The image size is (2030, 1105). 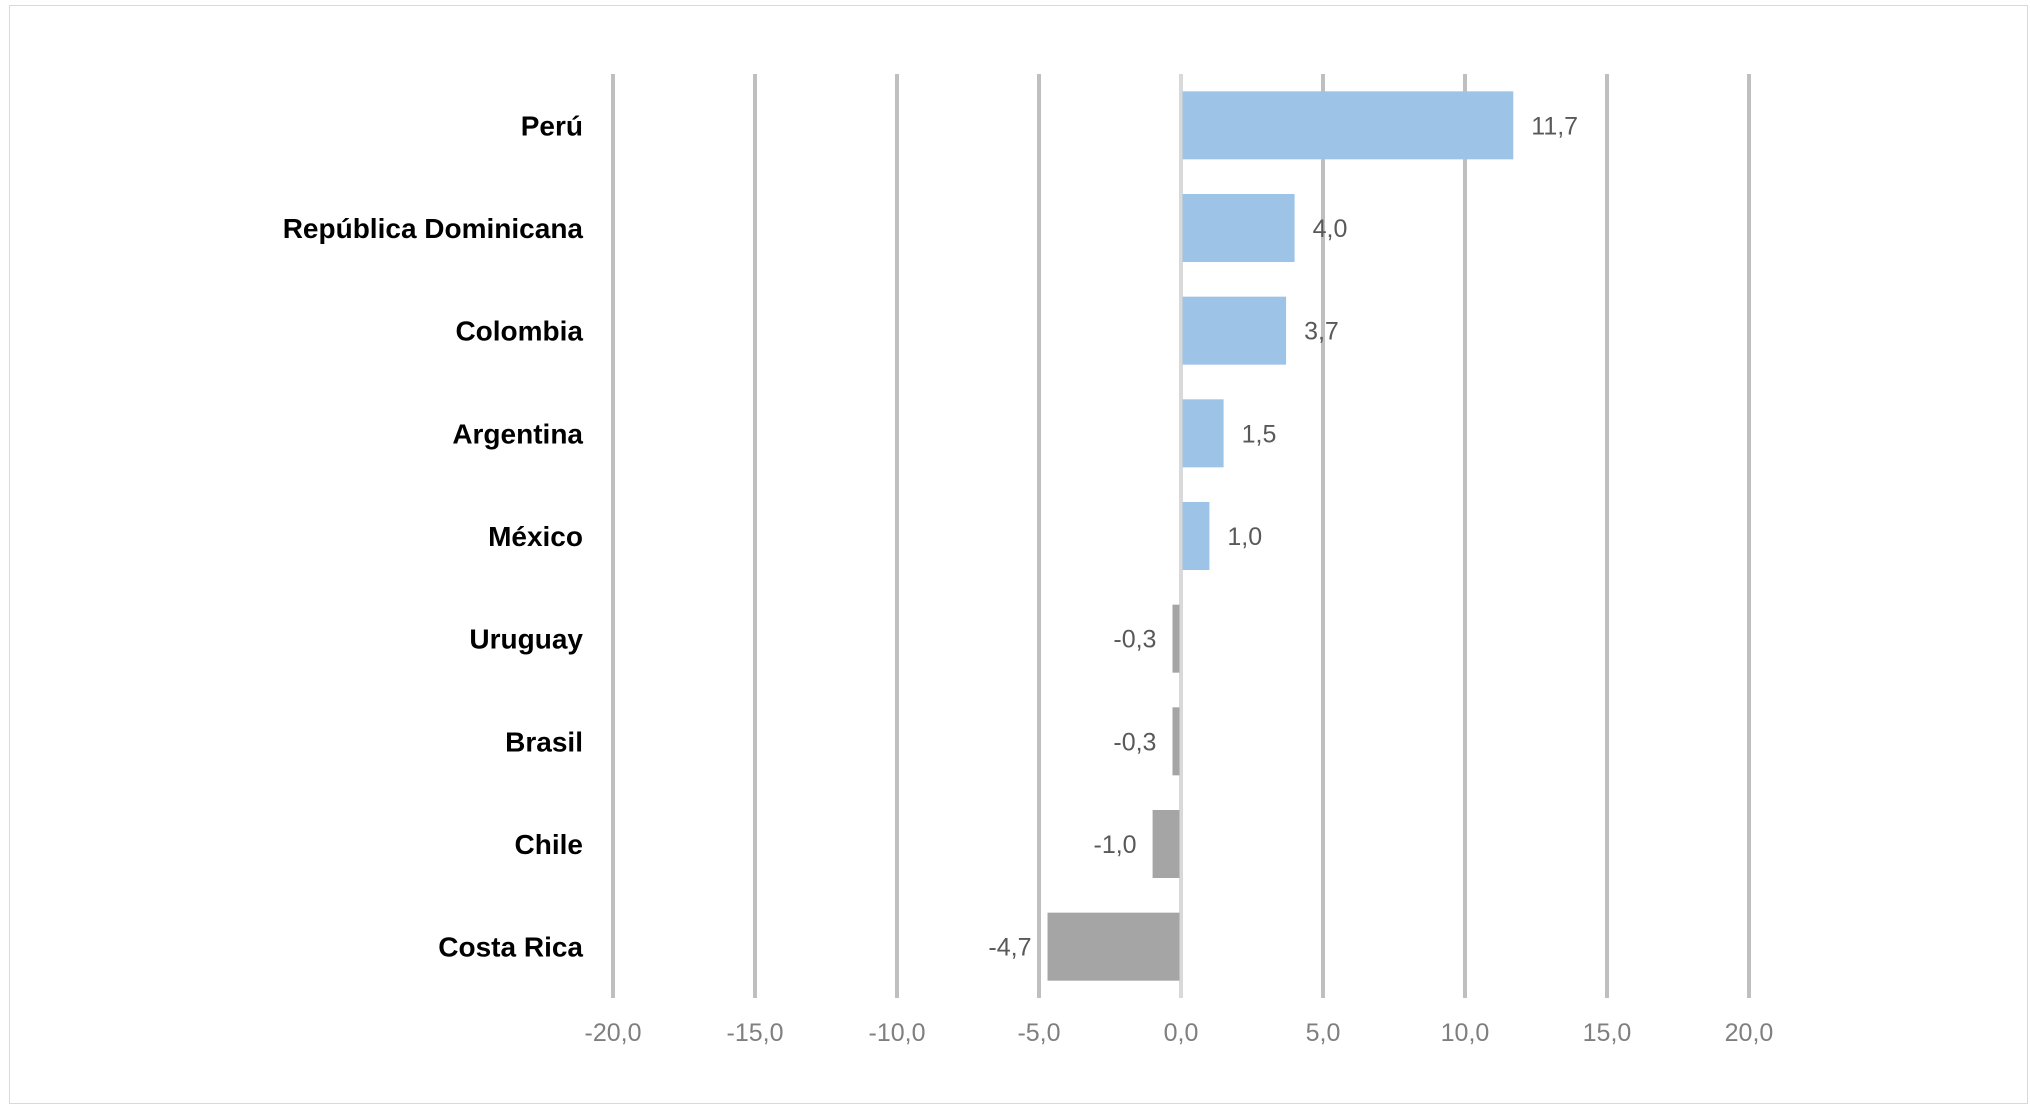 What do you see at coordinates (510, 947) in the screenshot?
I see `category-label: Costa Rica` at bounding box center [510, 947].